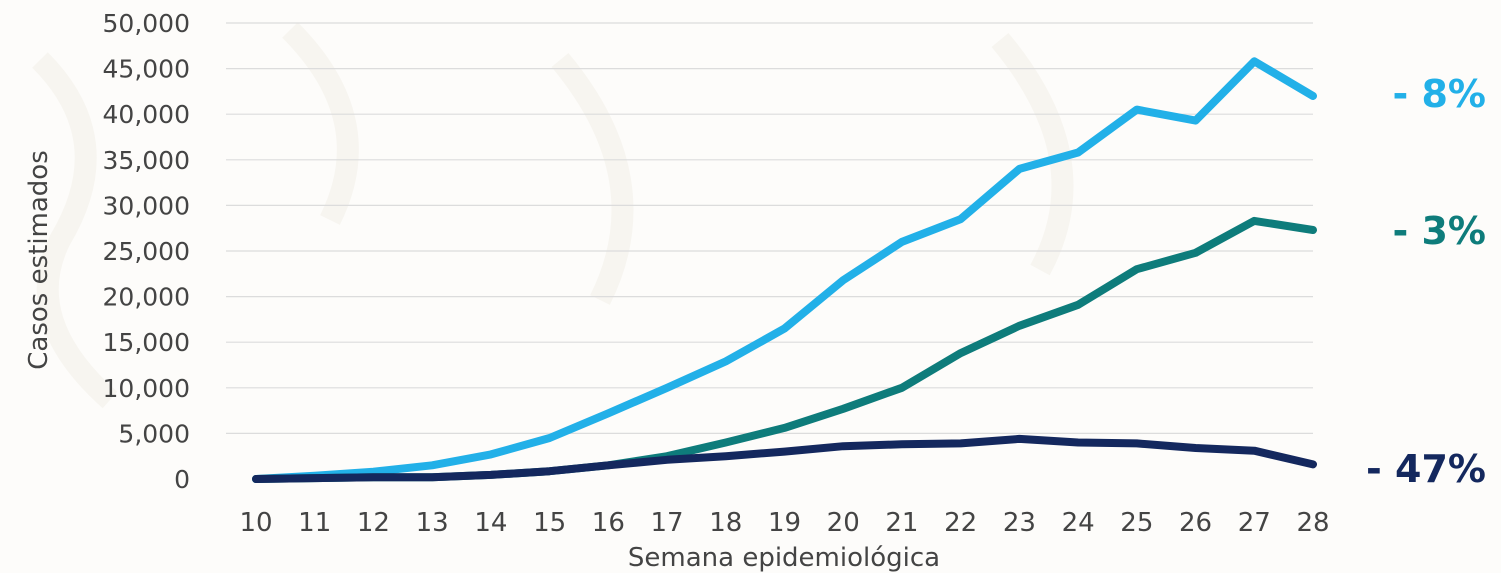 This screenshot has width=1501, height=573. What do you see at coordinates (146, 342) in the screenshot?
I see `y-tick-label: 15,000` at bounding box center [146, 342].